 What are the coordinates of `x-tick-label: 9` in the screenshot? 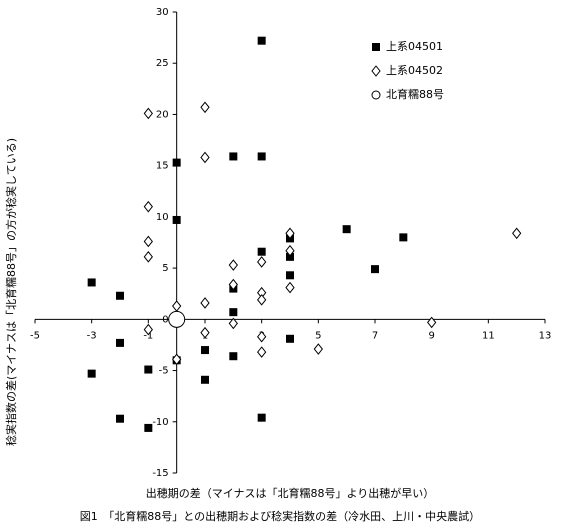 It's located at (431, 335).